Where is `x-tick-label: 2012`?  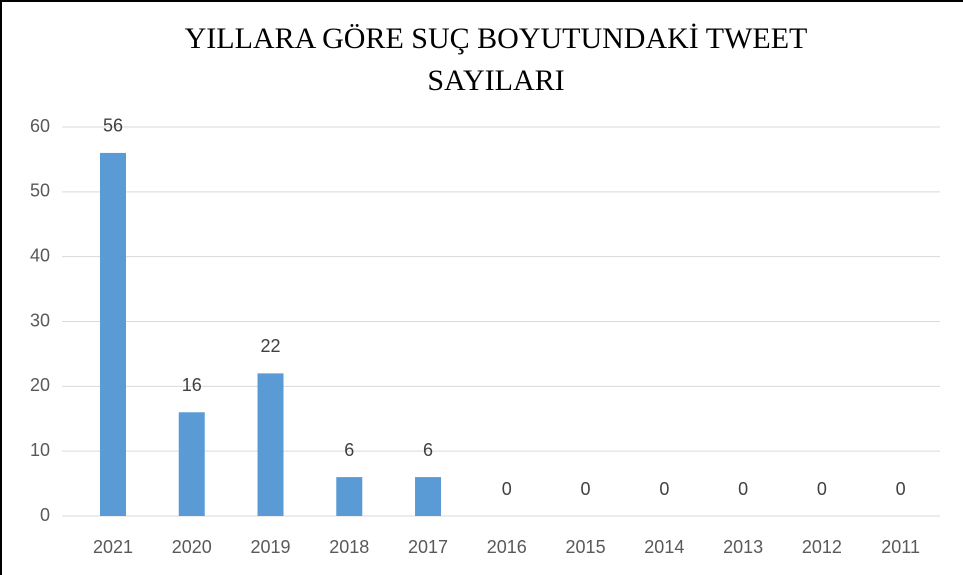 x-tick-label: 2012 is located at coordinates (822, 547).